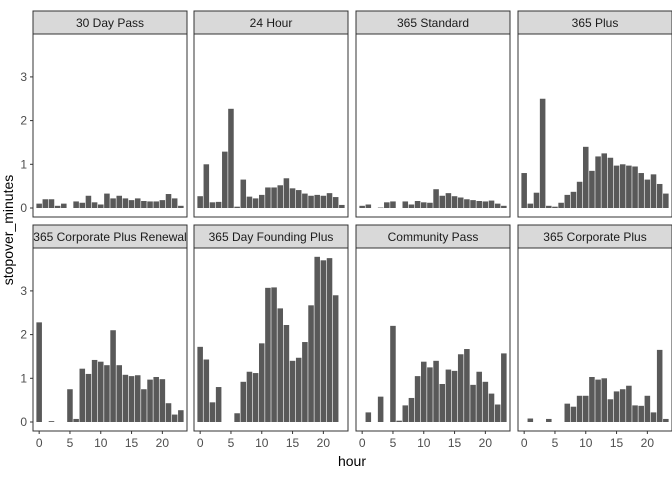 The image size is (672, 485). Describe the element at coordinates (271, 237) in the screenshot. I see `facet-strip-label: 365 Day Founding Plus` at that location.